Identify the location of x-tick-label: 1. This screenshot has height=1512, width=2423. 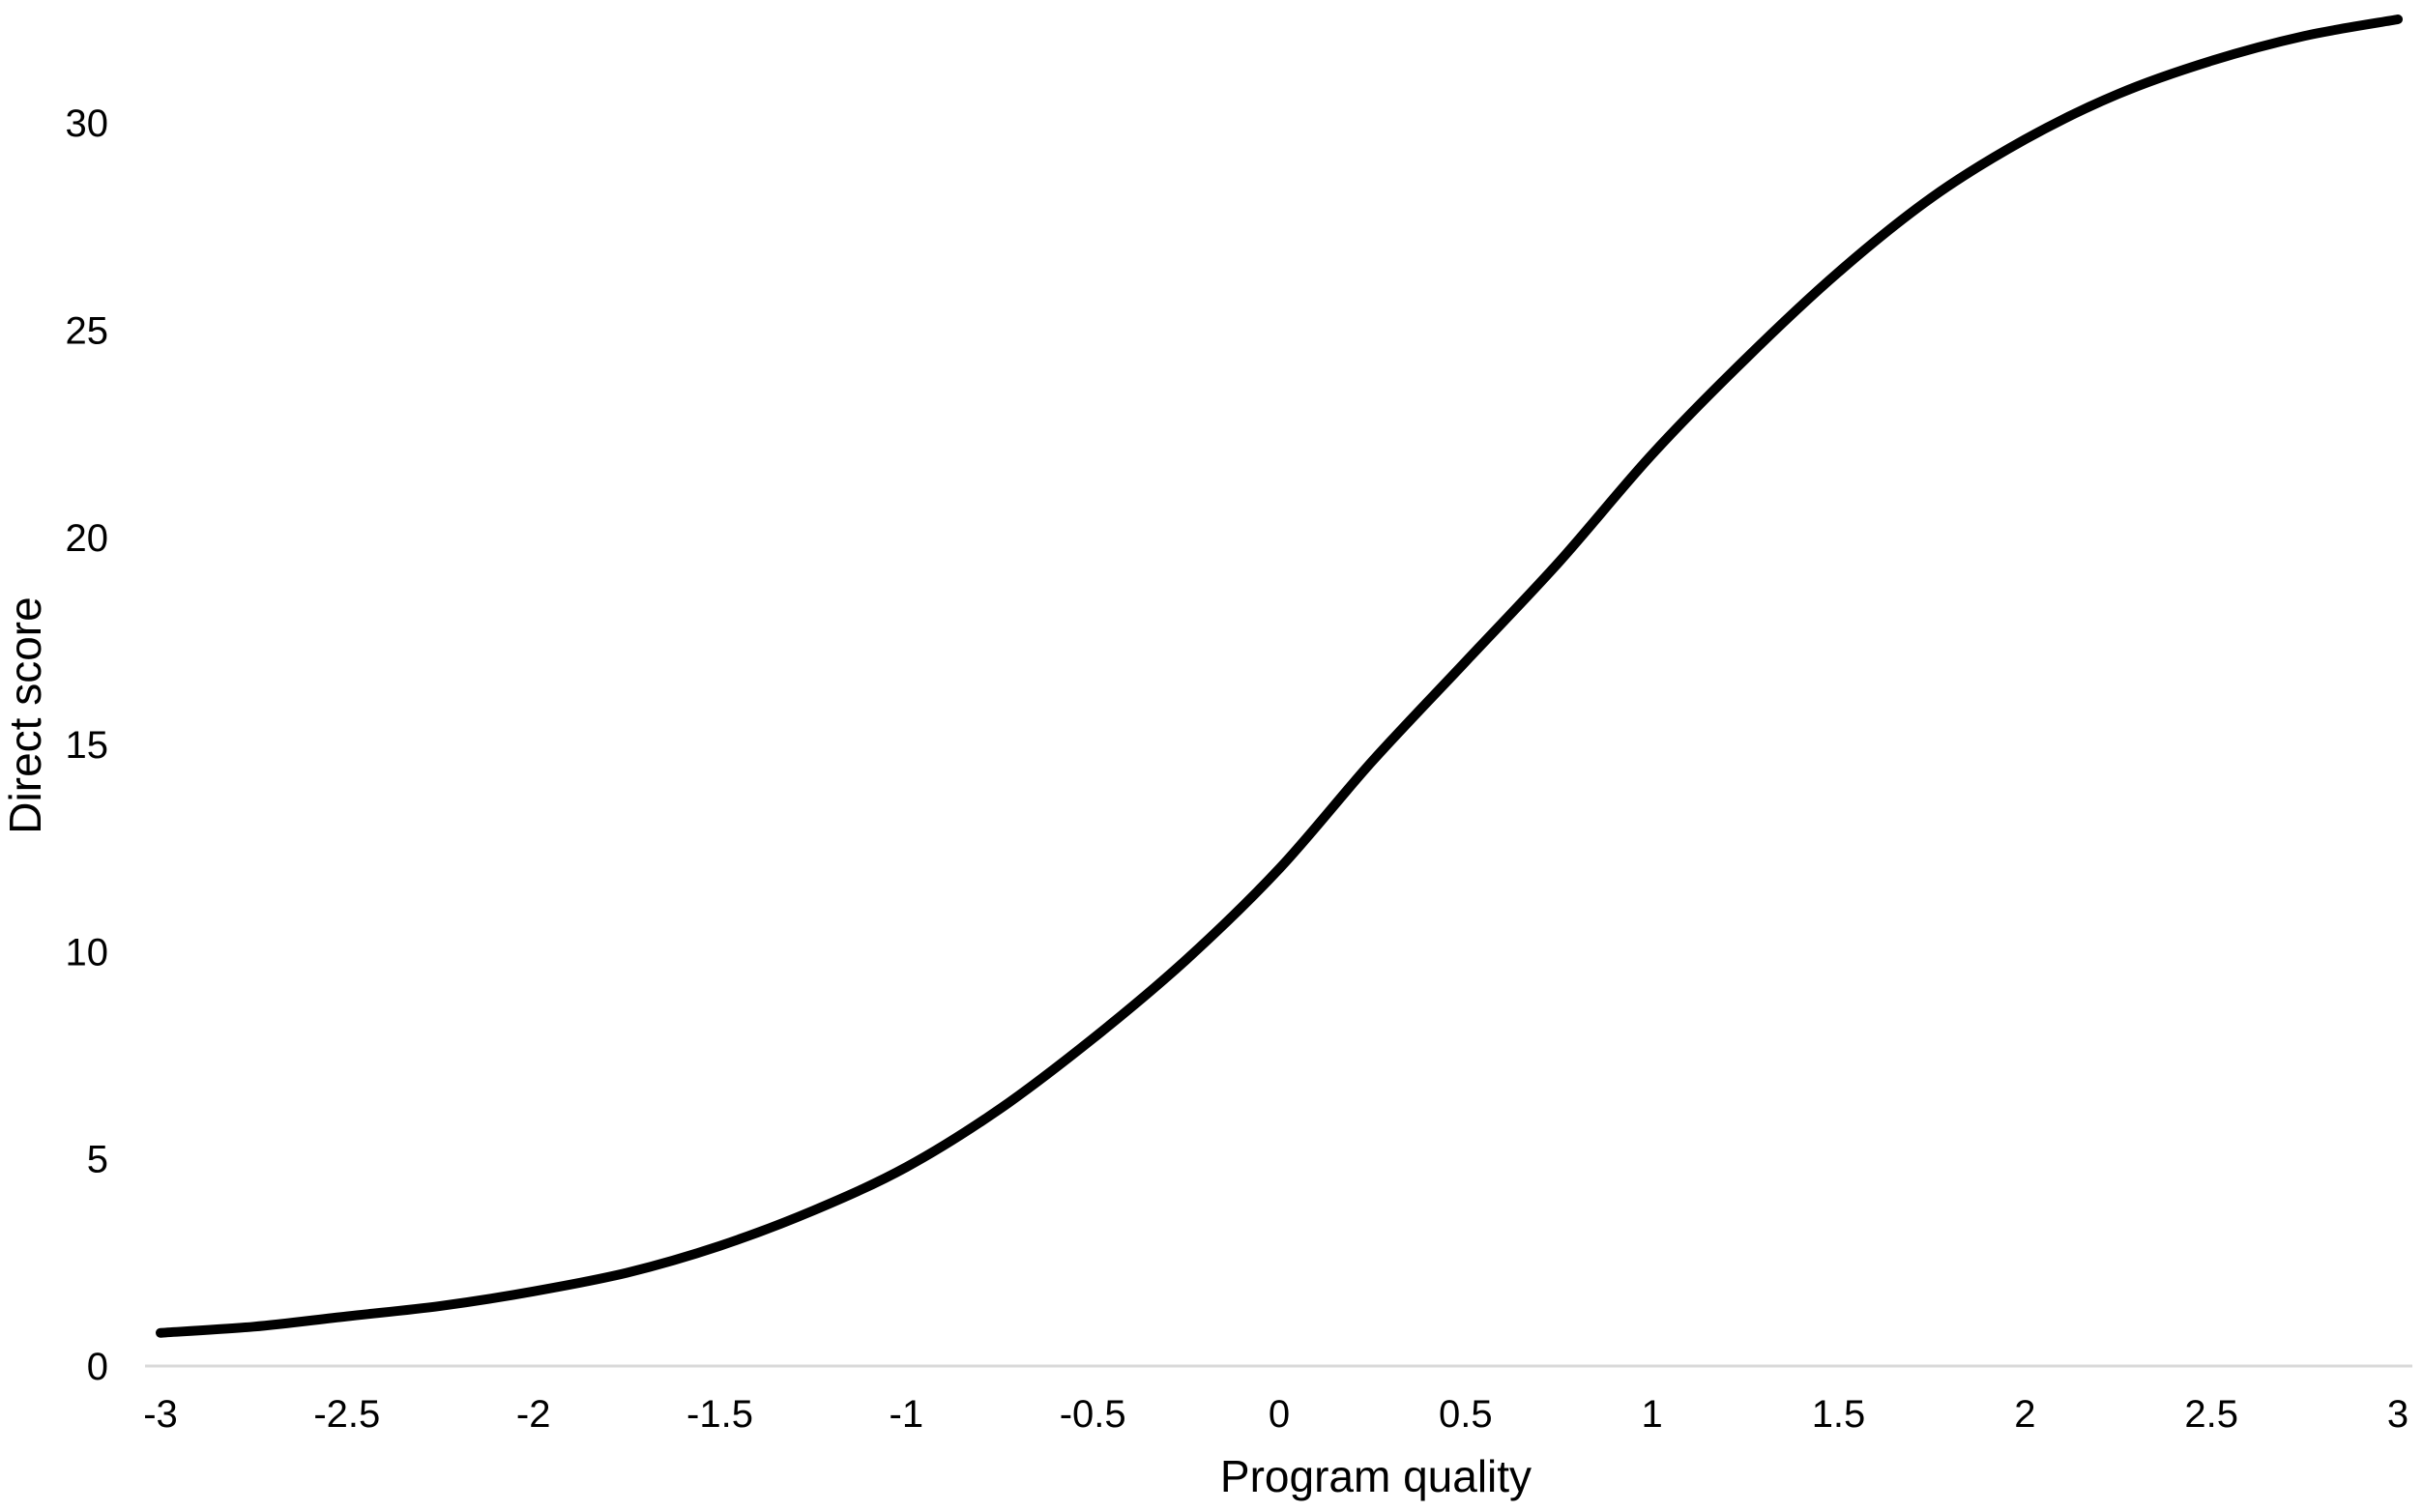
(1653, 1414).